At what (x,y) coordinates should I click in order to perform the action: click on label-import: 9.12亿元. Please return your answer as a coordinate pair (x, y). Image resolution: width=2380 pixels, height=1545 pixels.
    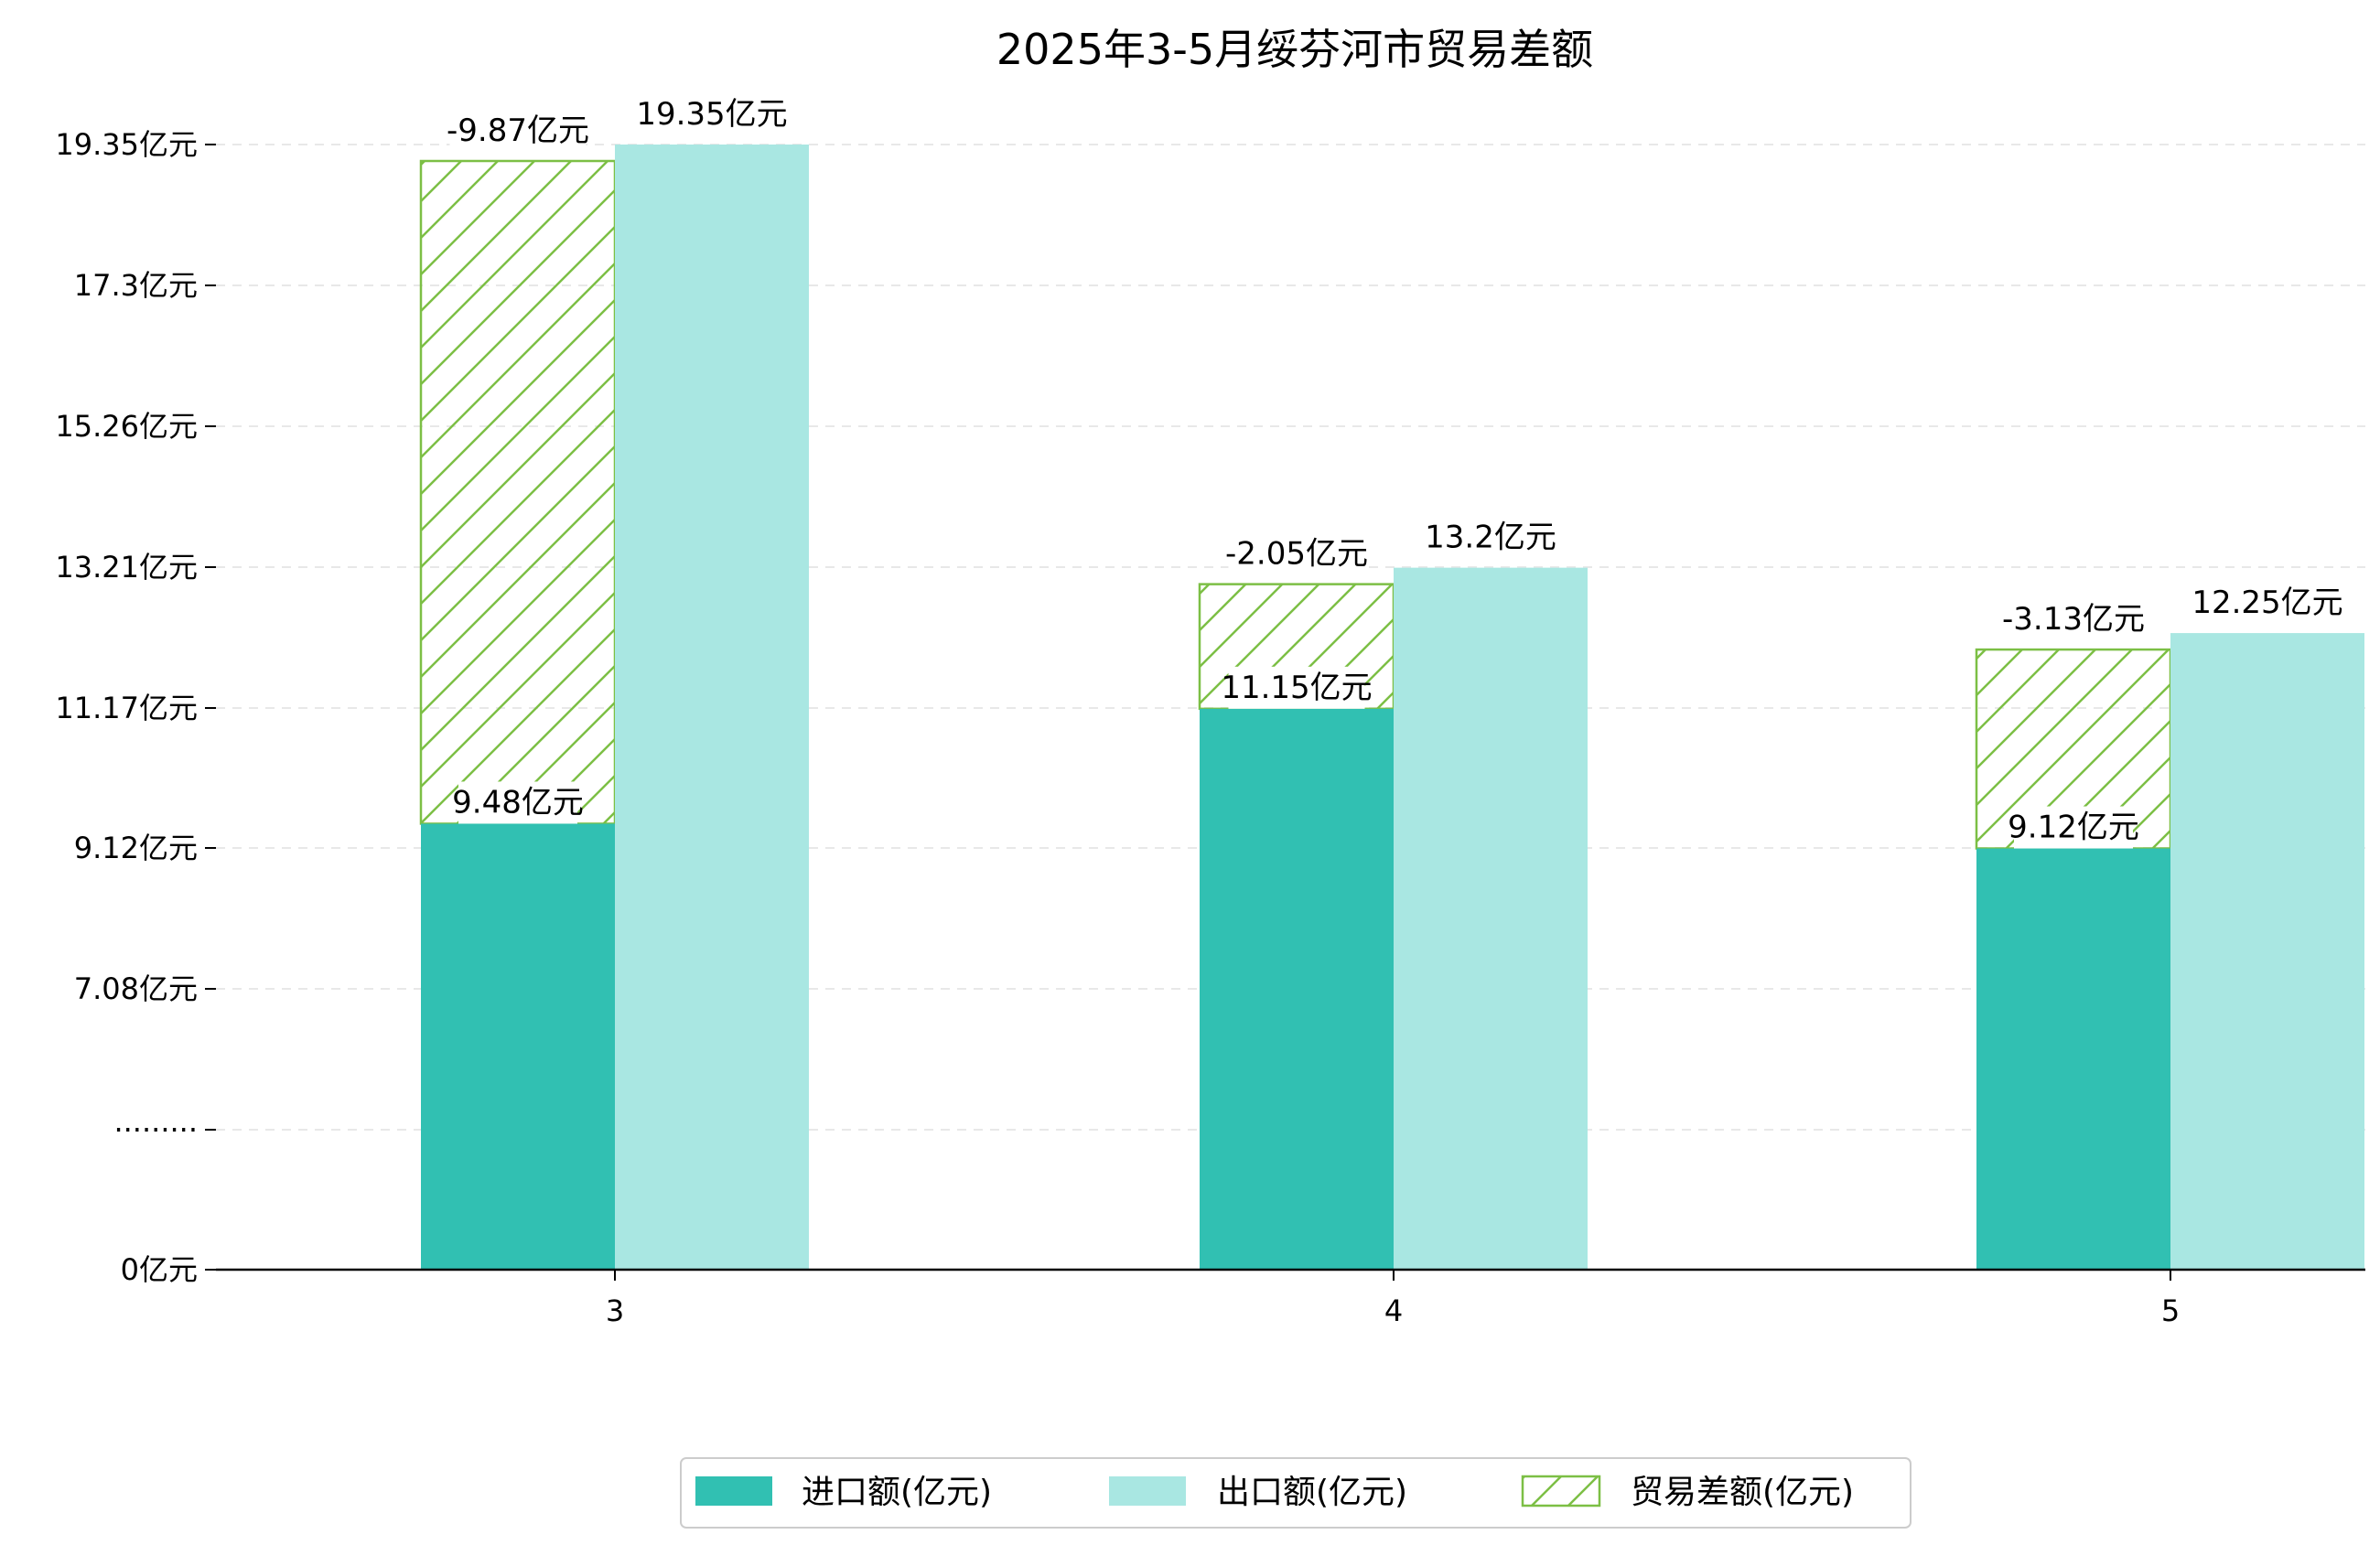
    Looking at the image, I should click on (2073, 828).